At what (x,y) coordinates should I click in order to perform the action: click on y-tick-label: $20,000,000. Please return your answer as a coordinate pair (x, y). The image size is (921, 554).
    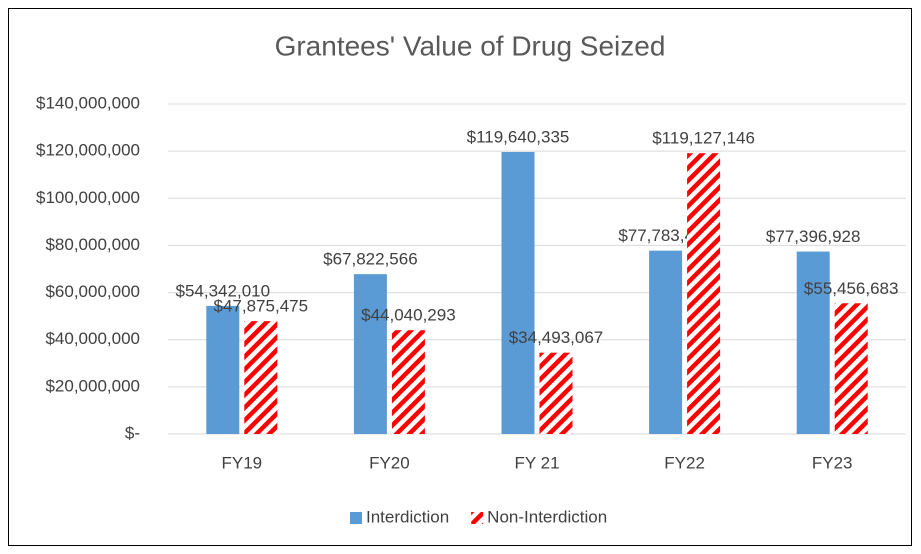
    Looking at the image, I should click on (92, 385).